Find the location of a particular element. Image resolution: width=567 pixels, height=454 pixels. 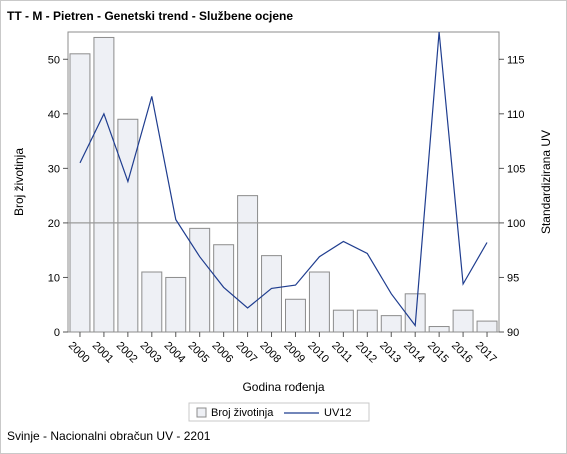

x-tick-label-2011: 2011 is located at coordinates (341, 352).